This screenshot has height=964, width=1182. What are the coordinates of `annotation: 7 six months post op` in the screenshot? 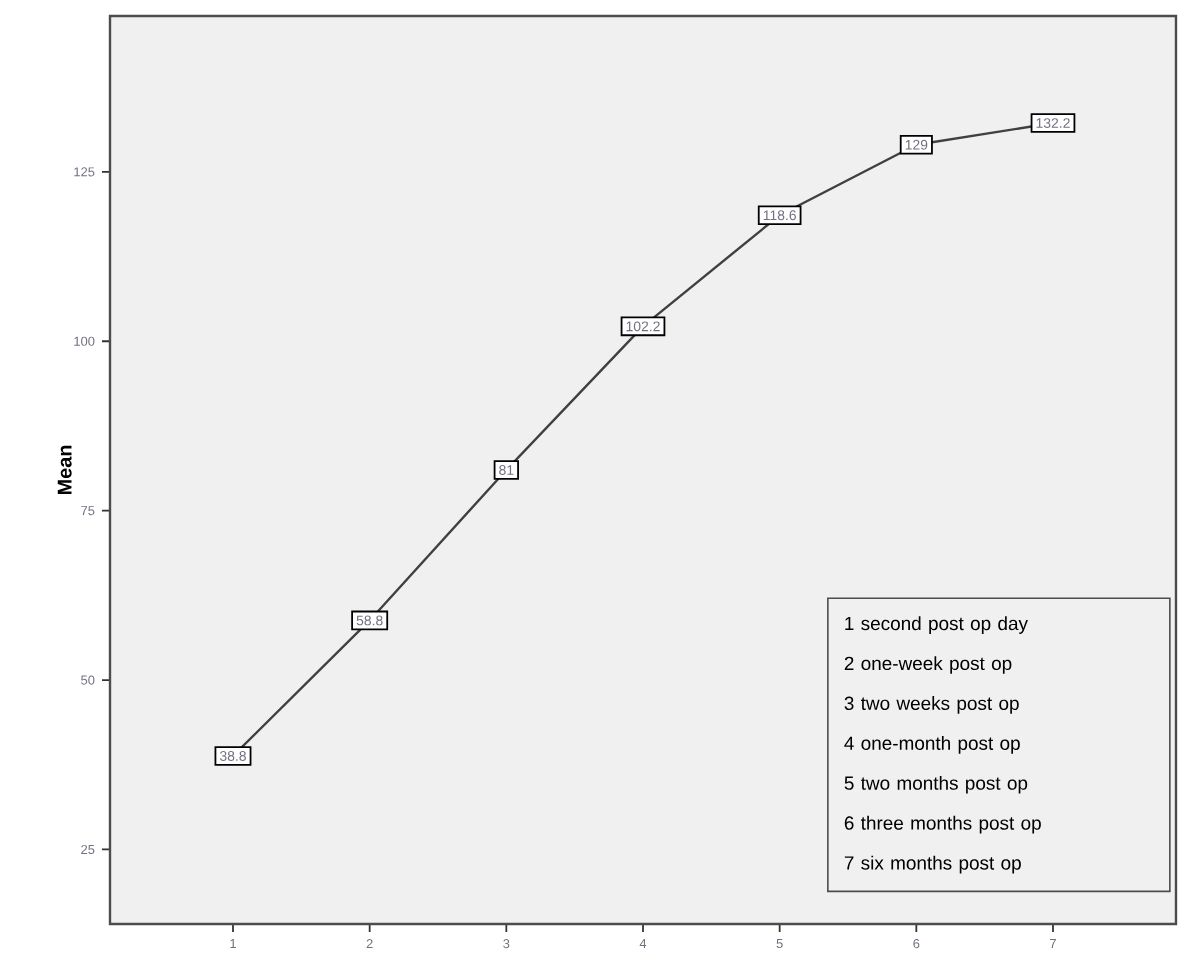 It's located at (932, 864).